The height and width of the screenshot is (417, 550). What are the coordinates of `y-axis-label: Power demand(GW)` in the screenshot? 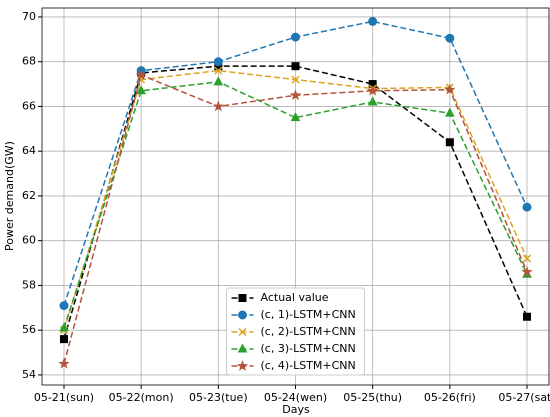 It's located at (9, 196).